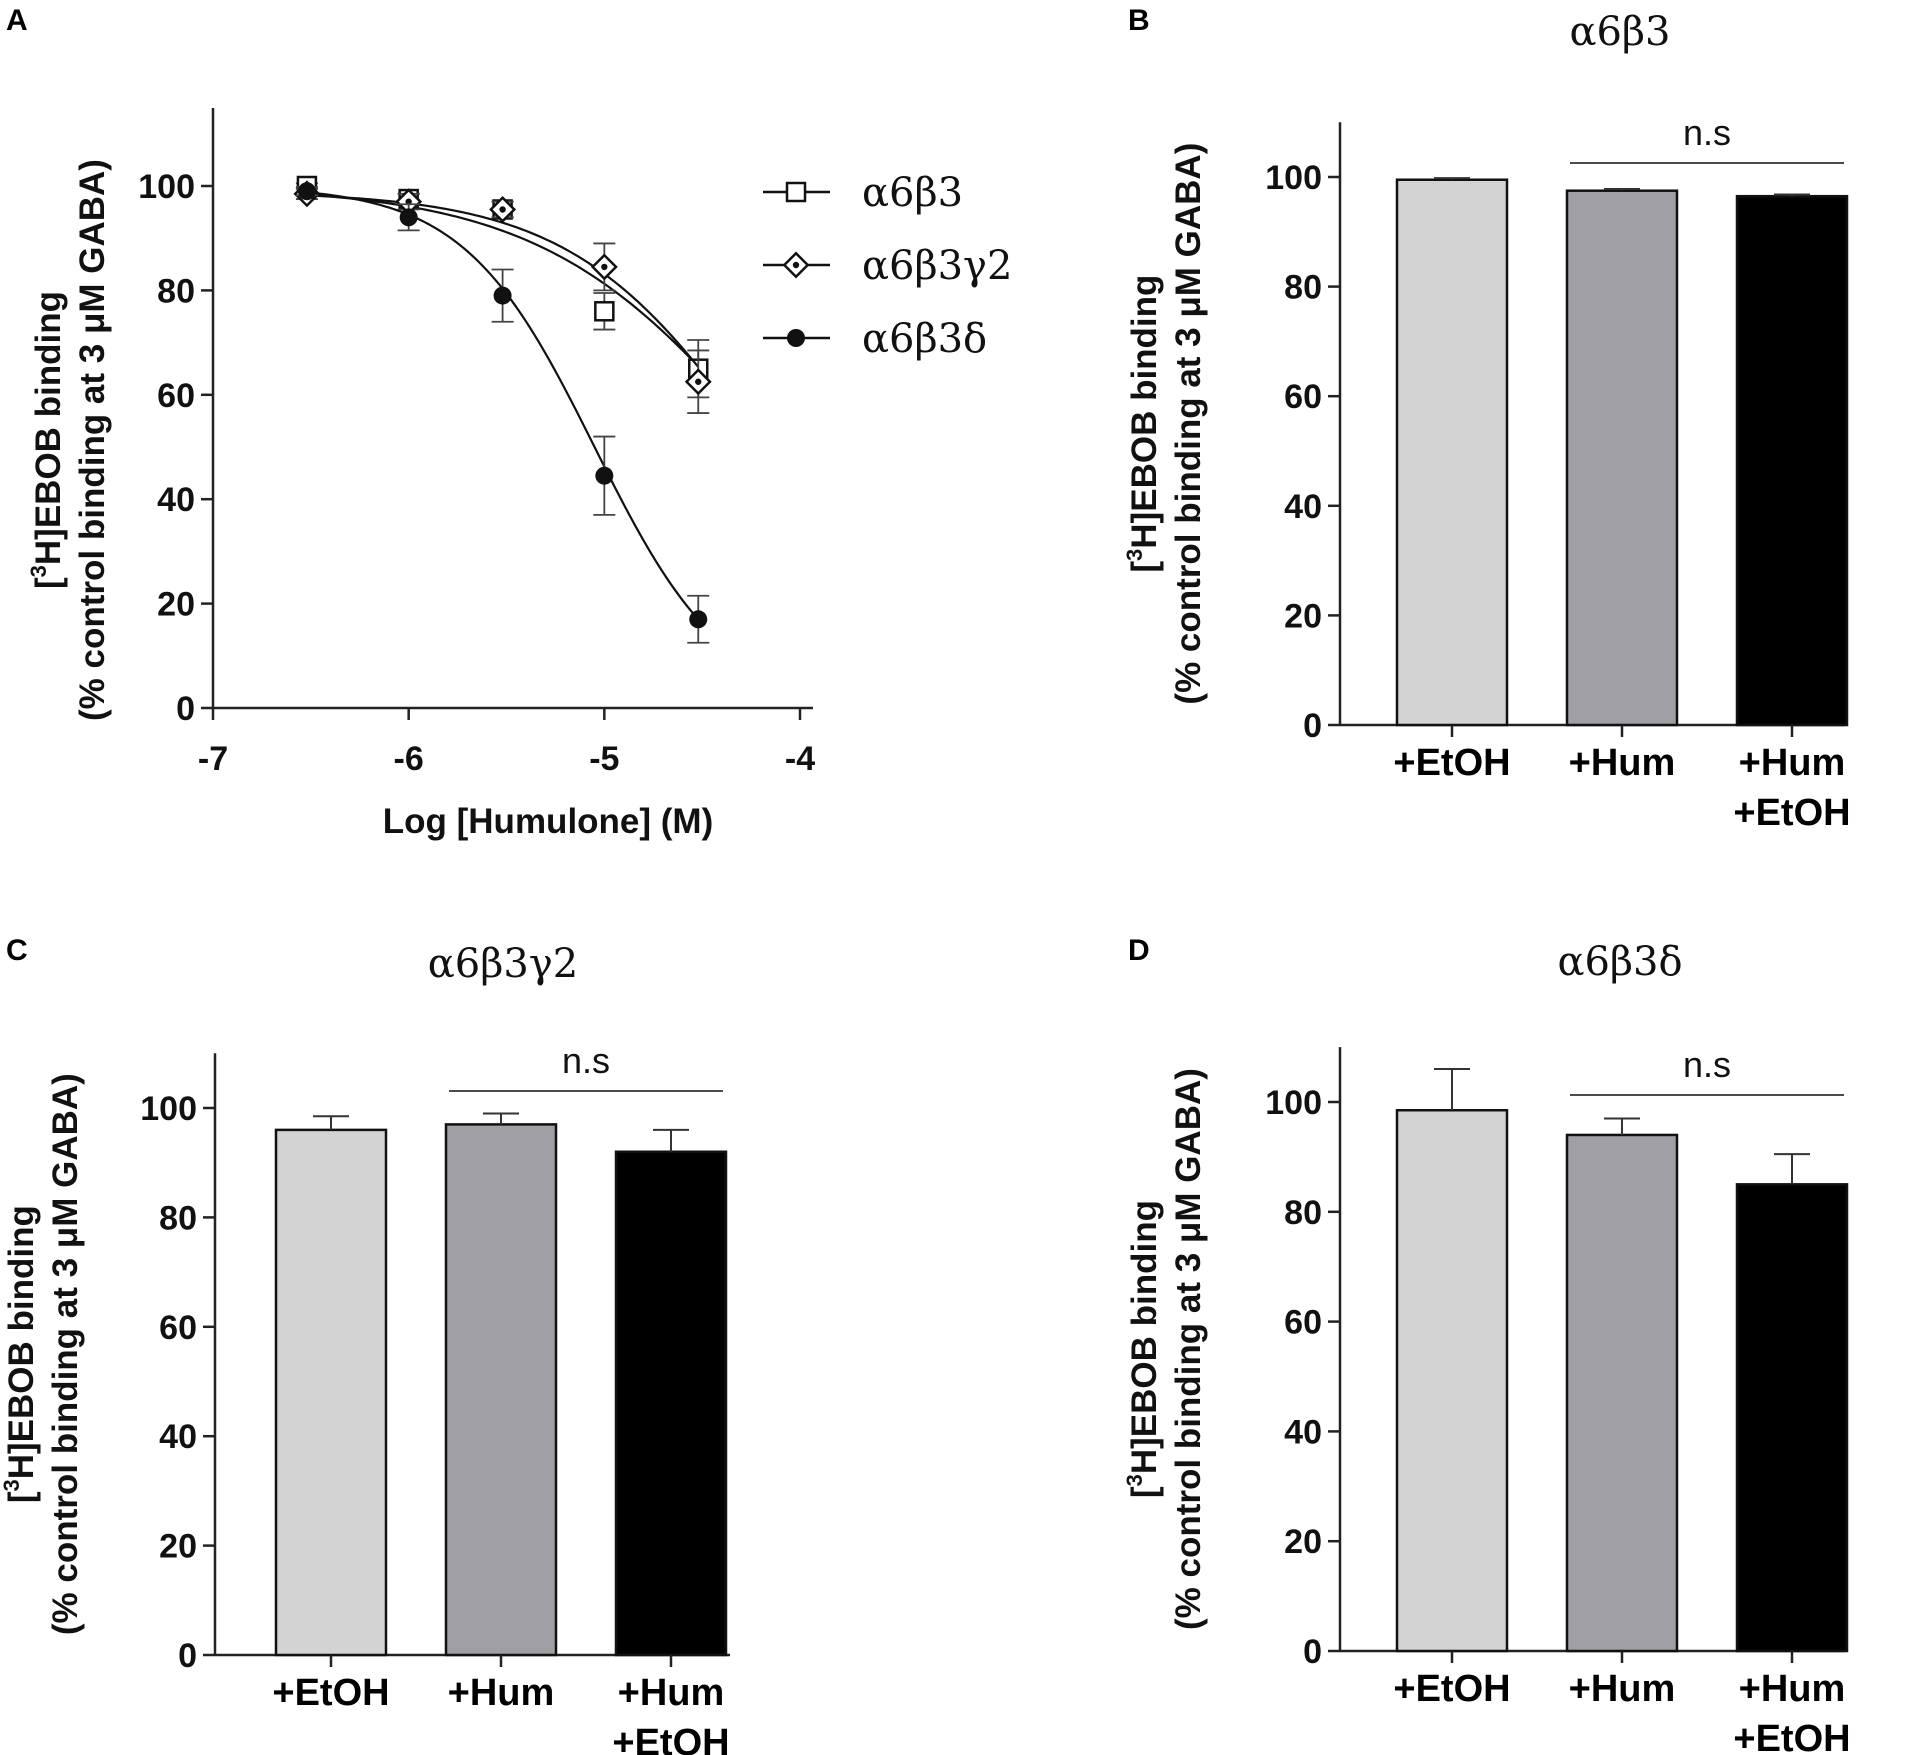 The image size is (1910, 1755). What do you see at coordinates (912, 193) in the screenshot?
I see `legend-label: α6β3` at bounding box center [912, 193].